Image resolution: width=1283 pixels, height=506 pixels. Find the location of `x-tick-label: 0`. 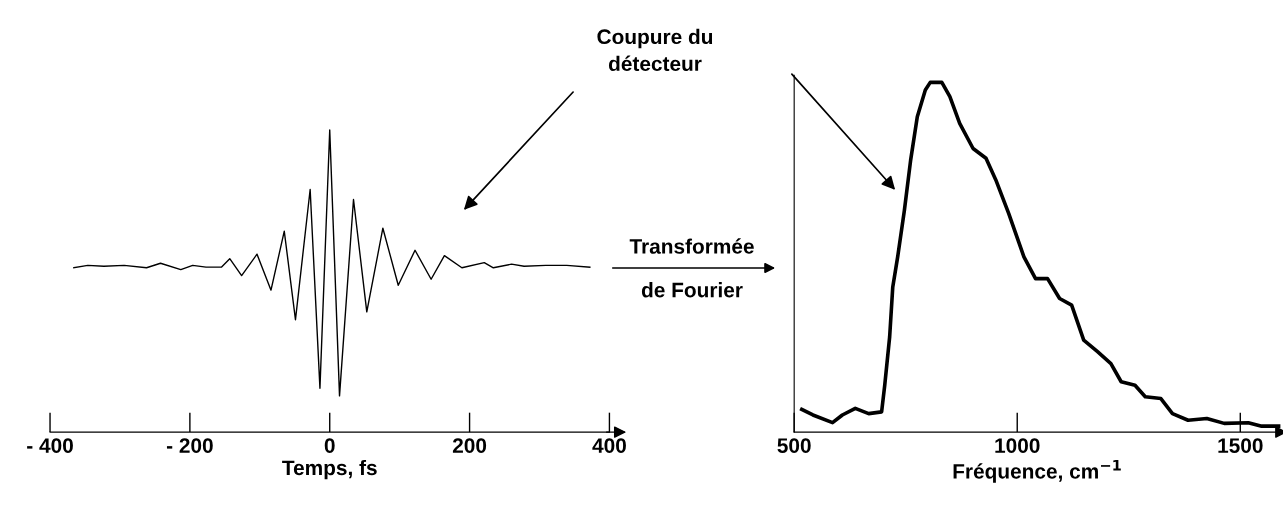

x-tick-label: 0 is located at coordinates (329, 445).